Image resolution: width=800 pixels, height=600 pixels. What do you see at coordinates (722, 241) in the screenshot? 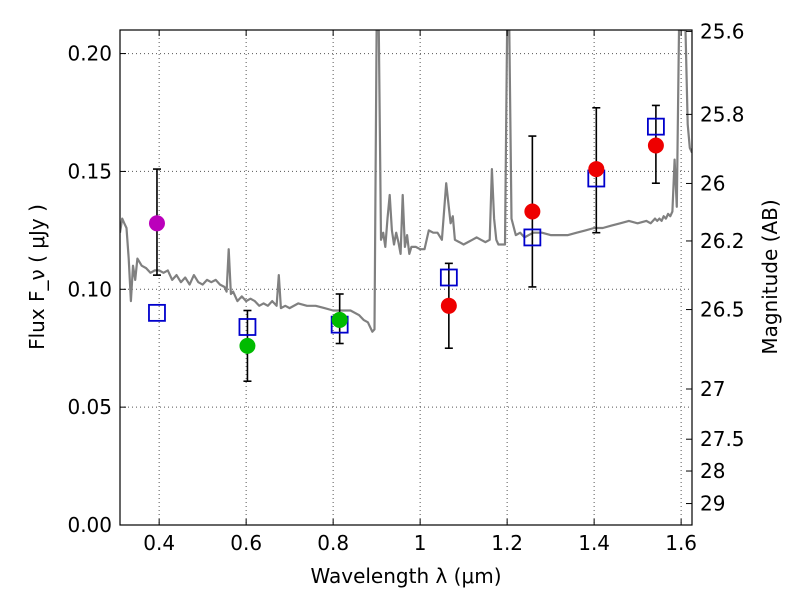
I see `right-tick-label: 26.2` at bounding box center [722, 241].